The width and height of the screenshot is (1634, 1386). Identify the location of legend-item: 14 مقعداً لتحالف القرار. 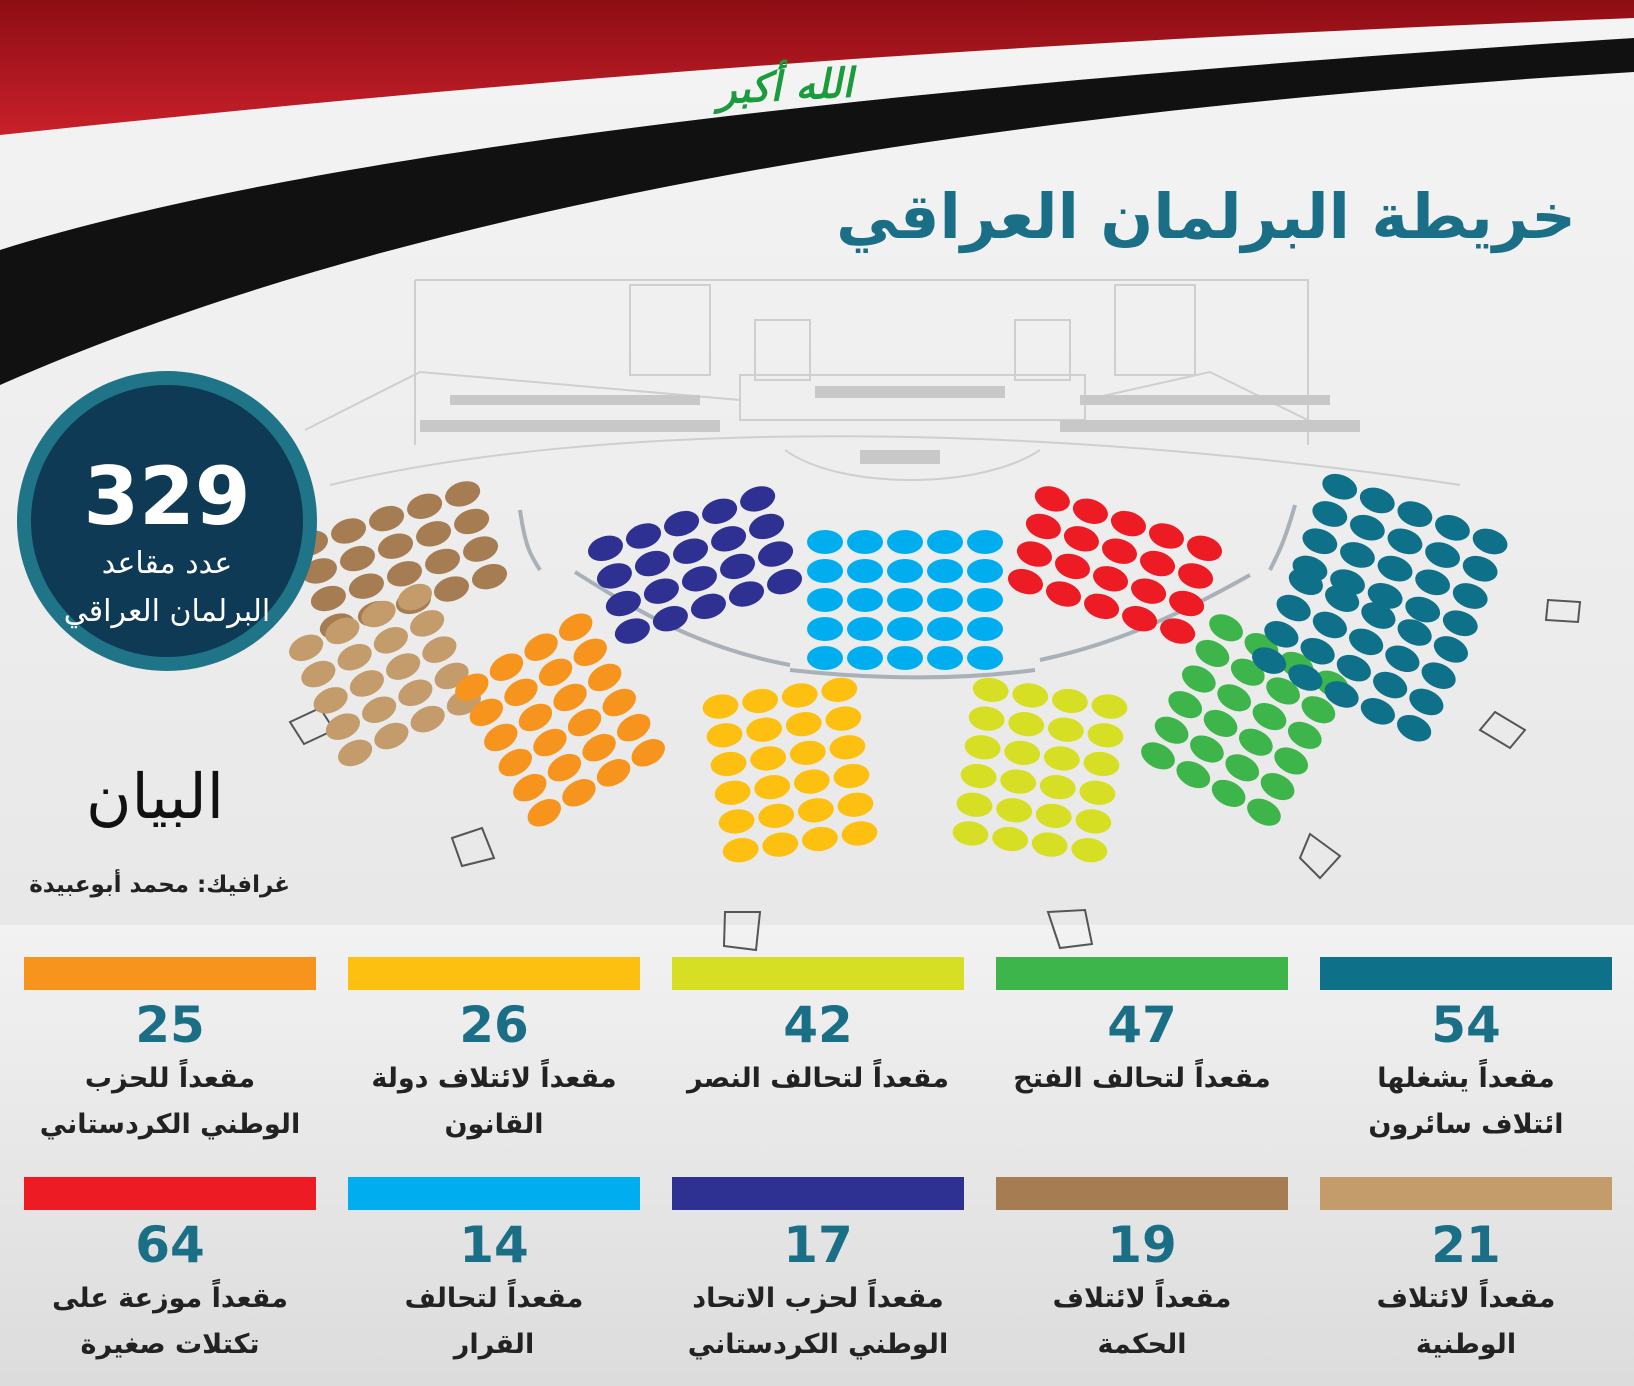
(494, 1272).